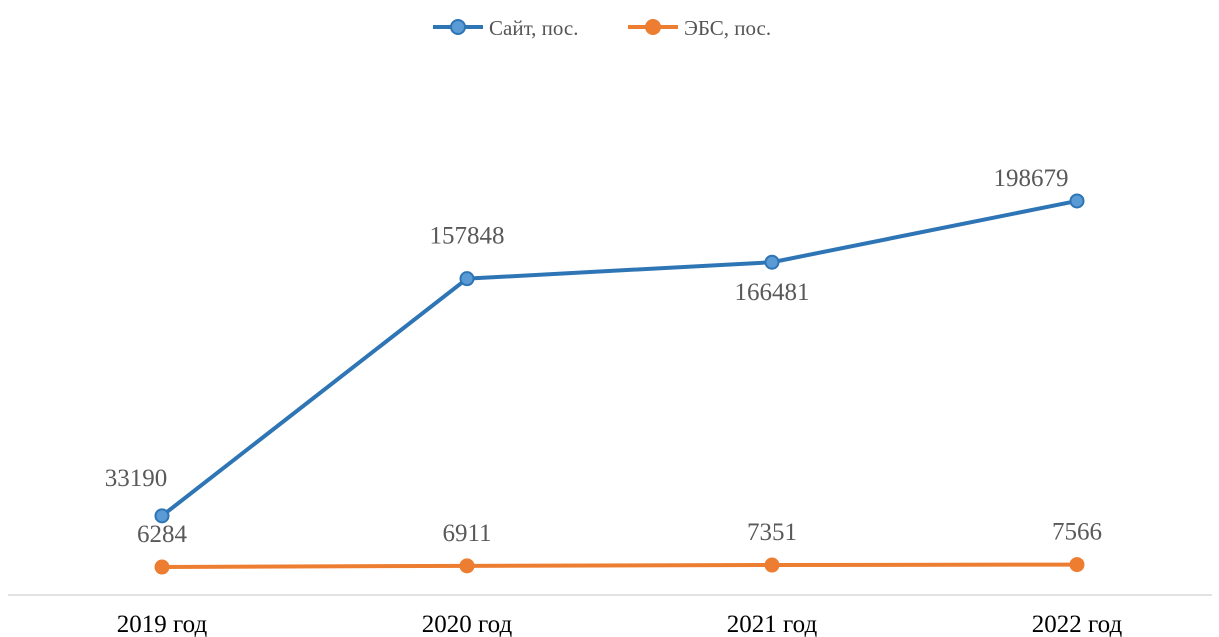 The width and height of the screenshot is (1219, 637). What do you see at coordinates (534, 28) in the screenshot?
I see `legend-label-site: Сайт, пос.` at bounding box center [534, 28].